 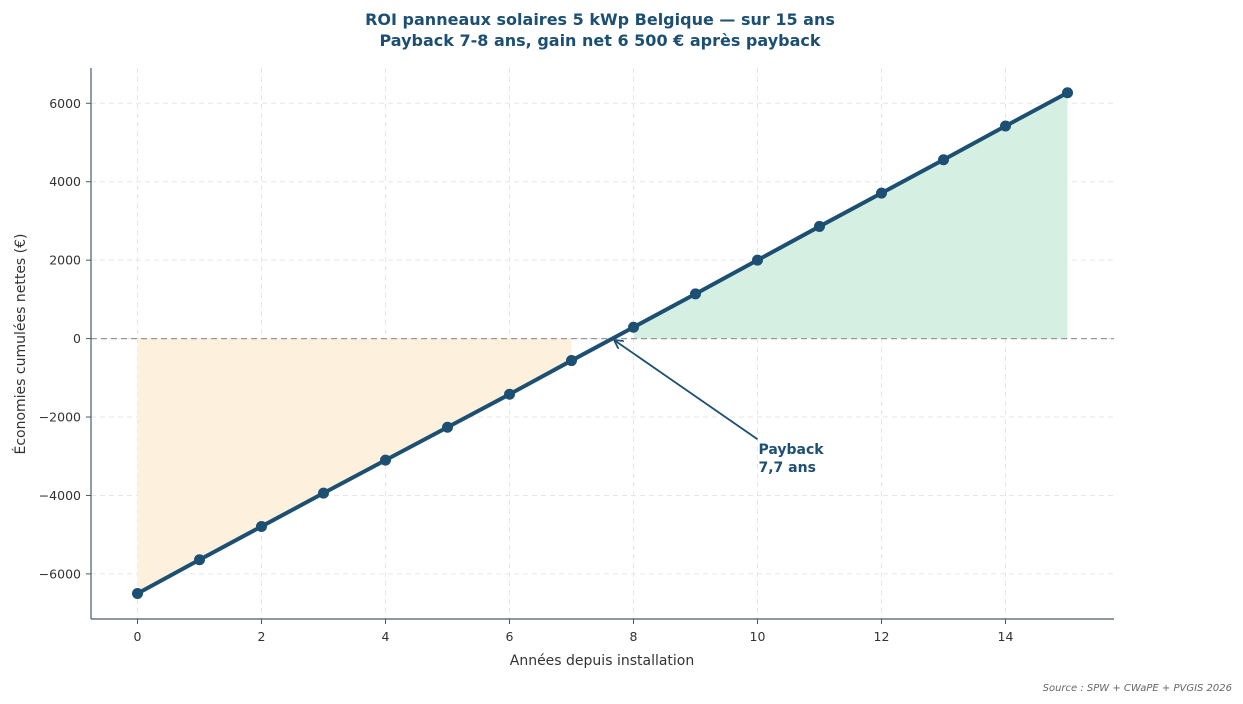 What do you see at coordinates (510, 636) in the screenshot?
I see `x-tick-label-3: 6` at bounding box center [510, 636].